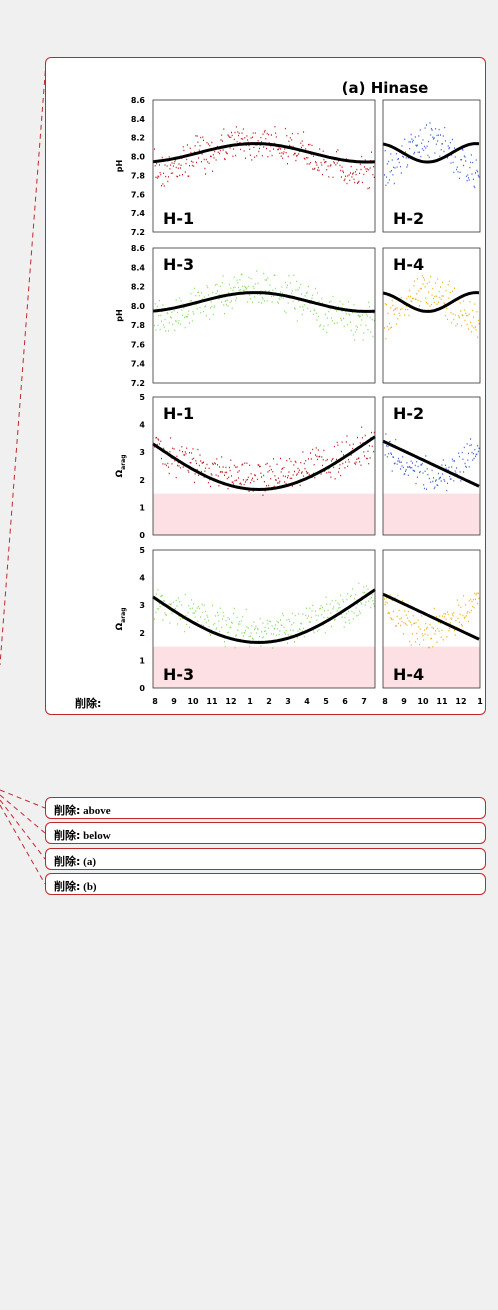 This screenshot has width=498, height=1310. Describe the element at coordinates (265, 808) in the screenshot. I see `comment-balloon: 削除: above` at that location.